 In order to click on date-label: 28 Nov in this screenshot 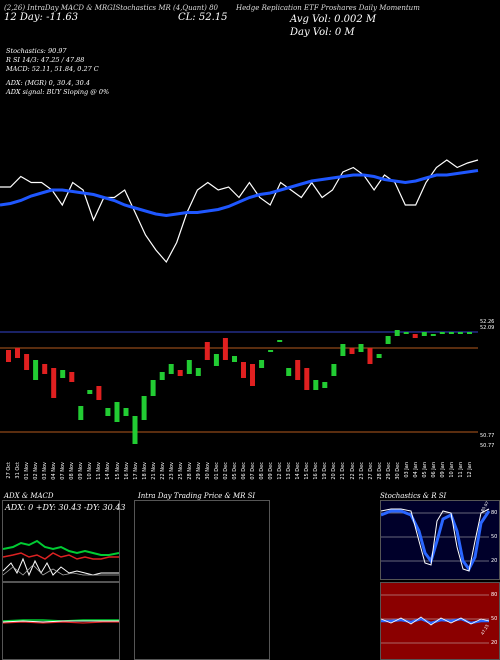, I will do `click(189, 471)`.